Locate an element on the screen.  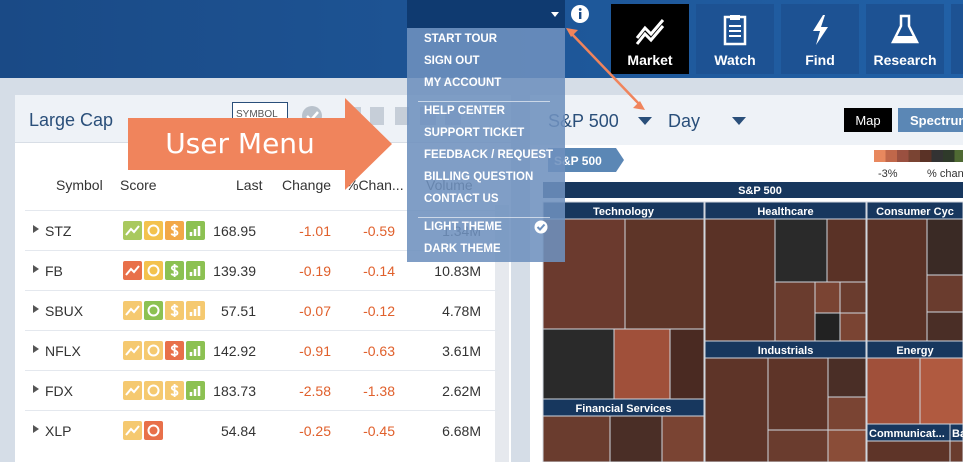
nav-button: Research is located at coordinates (905, 39).